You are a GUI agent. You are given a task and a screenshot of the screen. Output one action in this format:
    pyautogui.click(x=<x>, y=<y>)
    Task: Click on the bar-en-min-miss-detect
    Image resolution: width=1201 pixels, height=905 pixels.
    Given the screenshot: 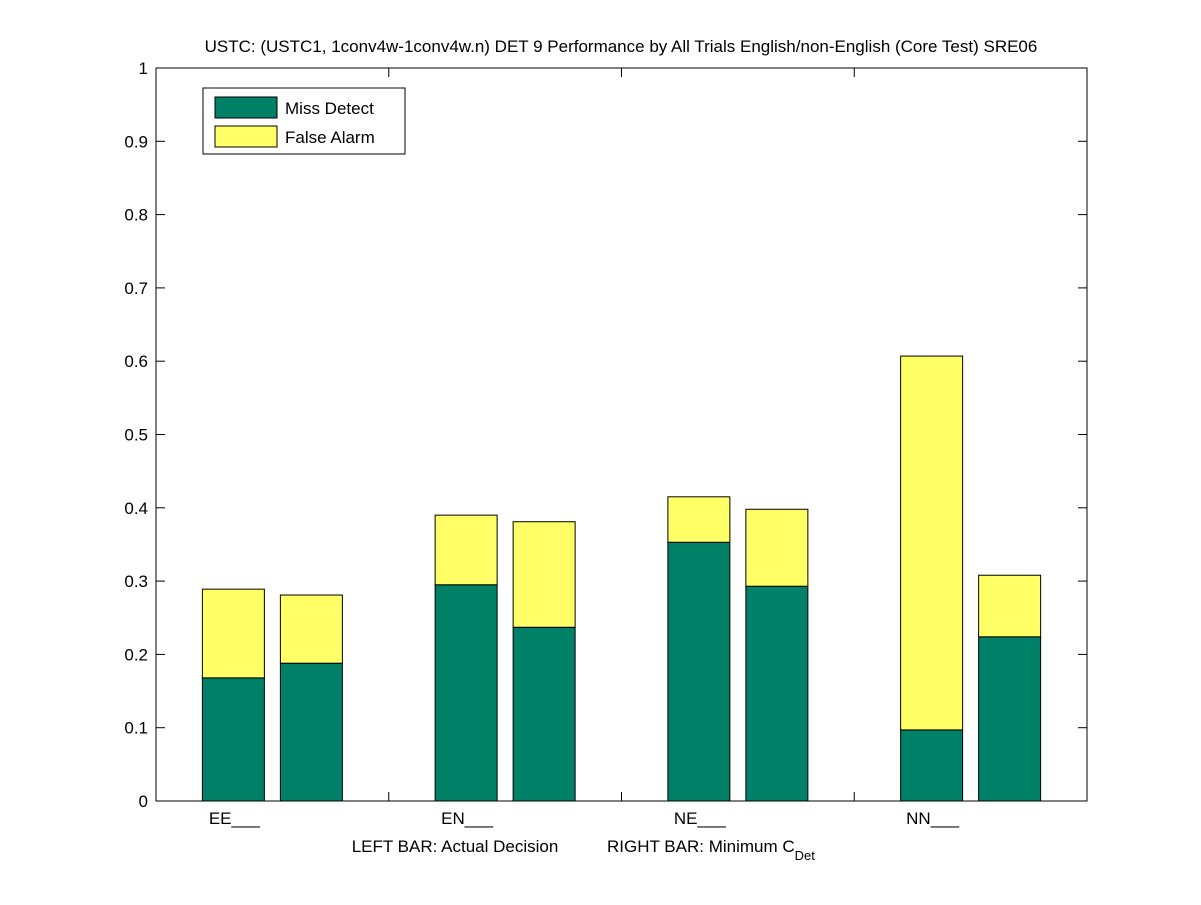 What is the action you would take?
    pyautogui.click(x=544, y=714)
    